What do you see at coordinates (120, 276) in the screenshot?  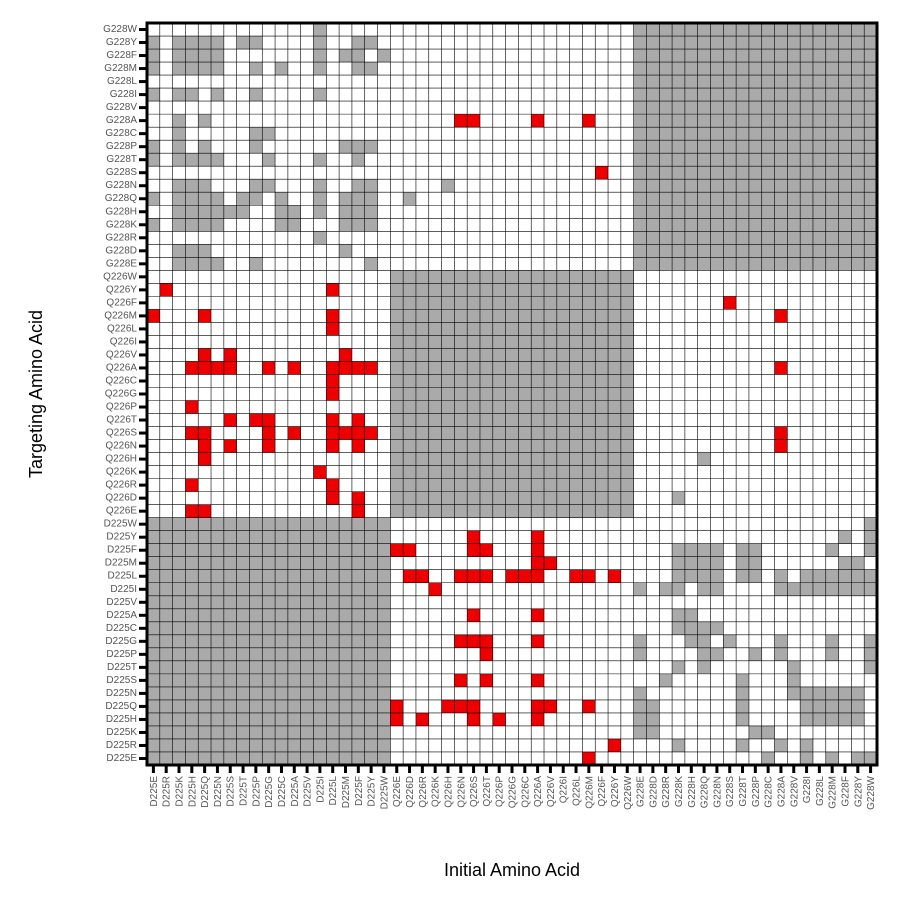 I see `y-tick-label: Q226W` at bounding box center [120, 276].